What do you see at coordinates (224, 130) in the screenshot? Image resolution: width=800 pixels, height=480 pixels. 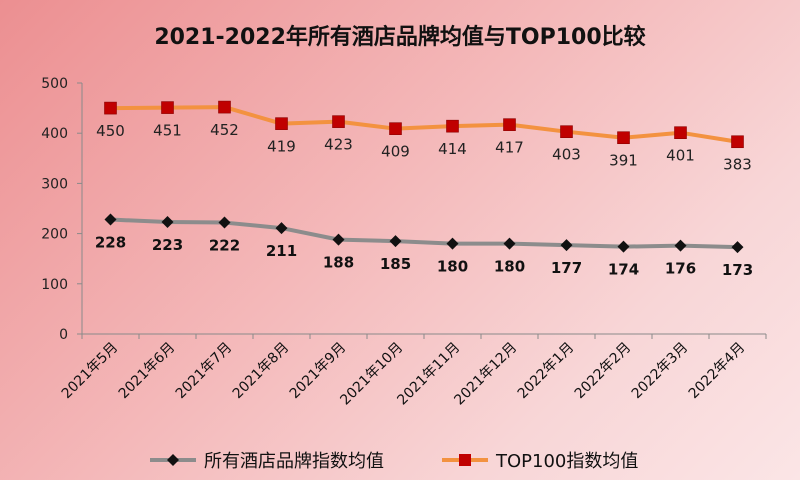 I see `data-label: 452` at bounding box center [224, 130].